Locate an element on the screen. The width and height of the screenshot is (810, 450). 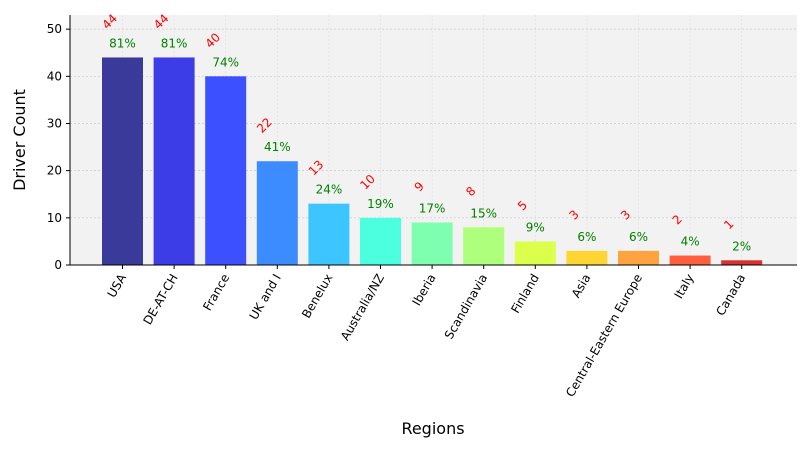
percent-label: 2% is located at coordinates (741, 246).